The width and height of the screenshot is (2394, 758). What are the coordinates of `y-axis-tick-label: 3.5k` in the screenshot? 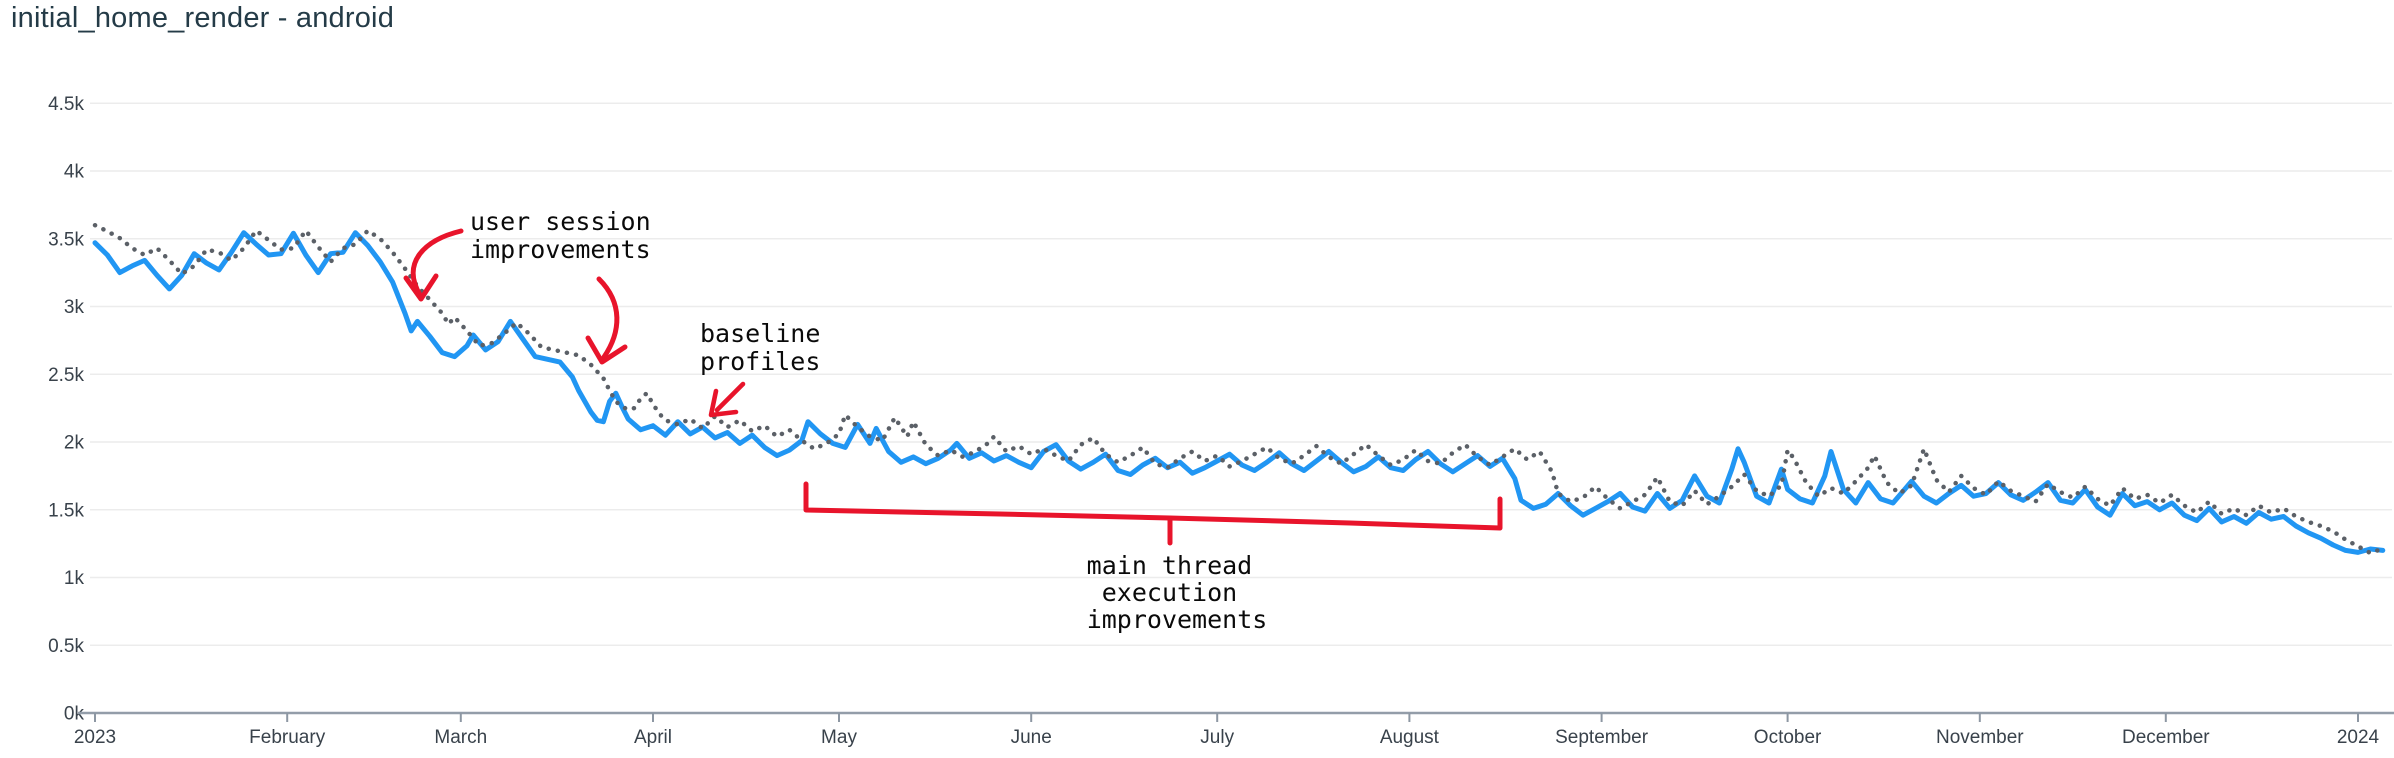 It's located at (66, 239).